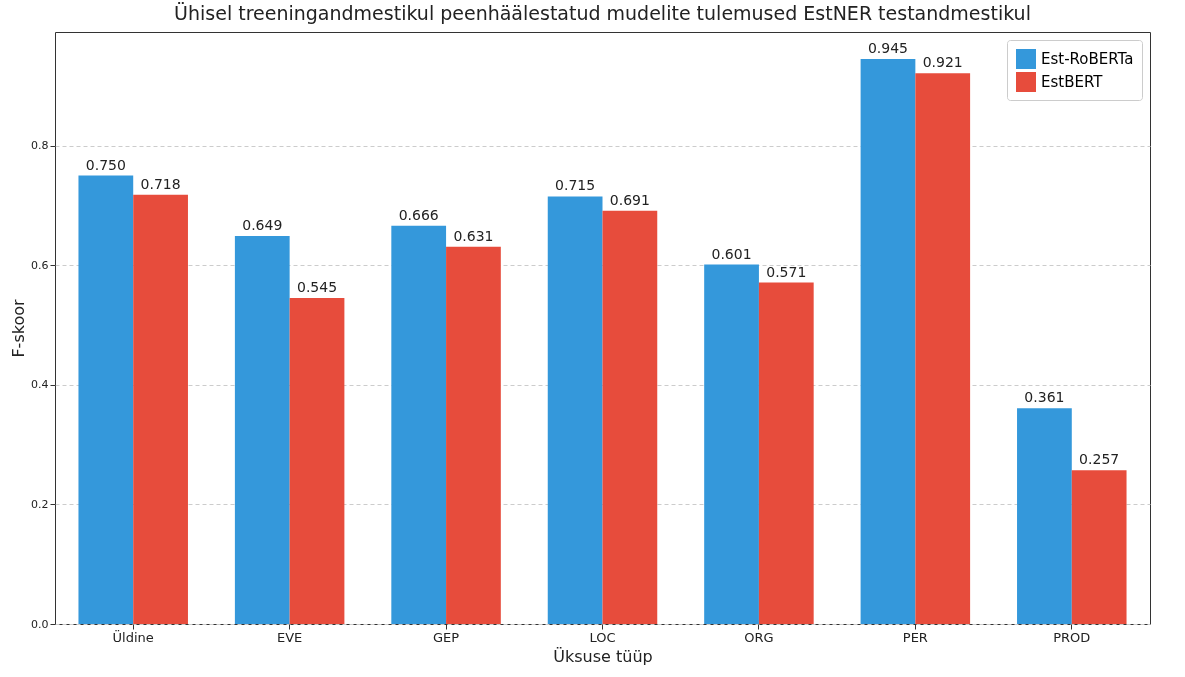  Describe the element at coordinates (942, 62) in the screenshot. I see `data-label: 0.921` at that location.